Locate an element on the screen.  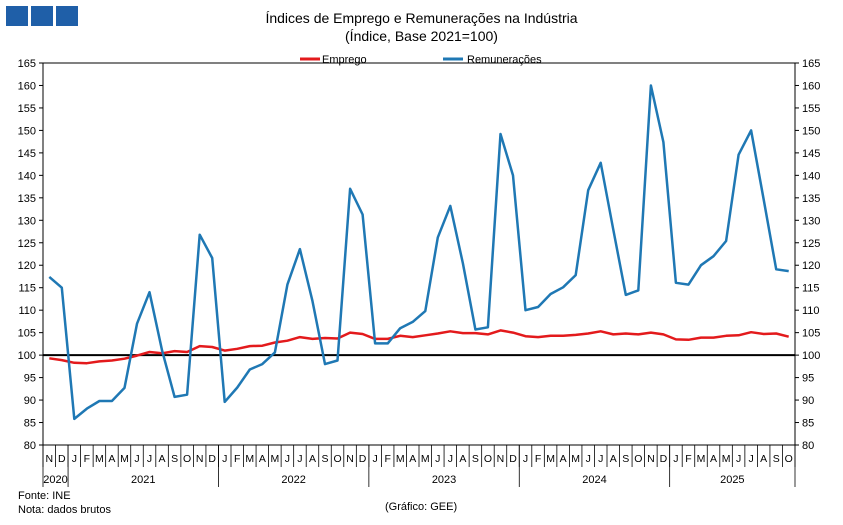
data-note: Nota: dados brutos is located at coordinates (64, 510).